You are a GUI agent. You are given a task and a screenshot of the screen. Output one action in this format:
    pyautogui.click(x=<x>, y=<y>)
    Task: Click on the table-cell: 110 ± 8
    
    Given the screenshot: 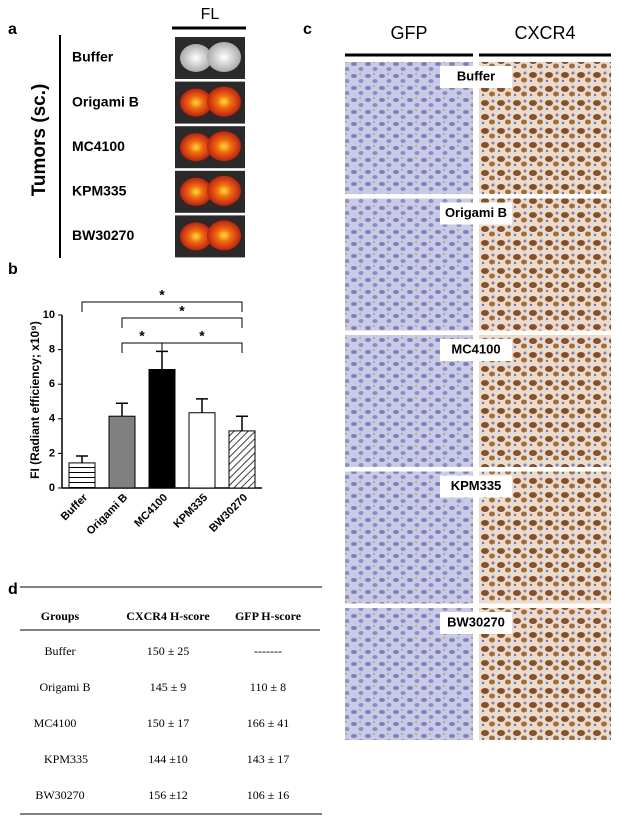 What is the action you would take?
    pyautogui.click(x=268, y=687)
    